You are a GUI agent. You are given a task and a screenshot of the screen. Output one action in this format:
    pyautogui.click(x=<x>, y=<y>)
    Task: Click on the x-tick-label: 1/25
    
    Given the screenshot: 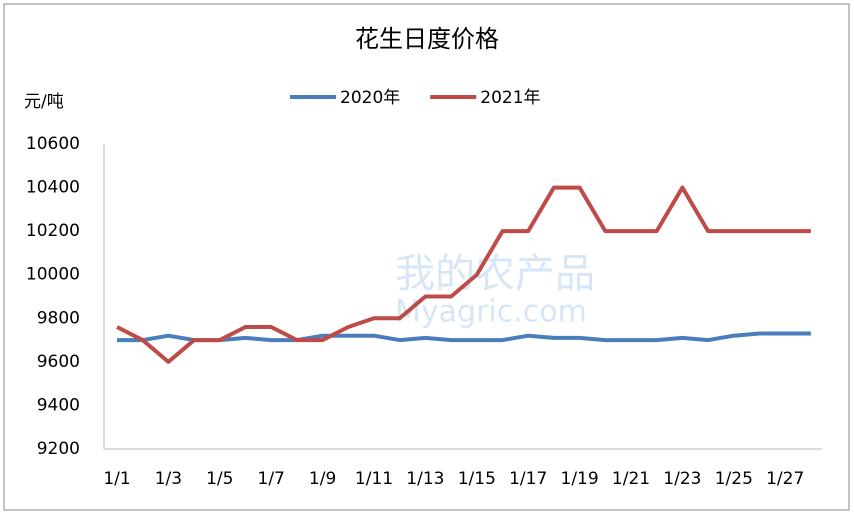 What is the action you would take?
    pyautogui.click(x=734, y=479)
    